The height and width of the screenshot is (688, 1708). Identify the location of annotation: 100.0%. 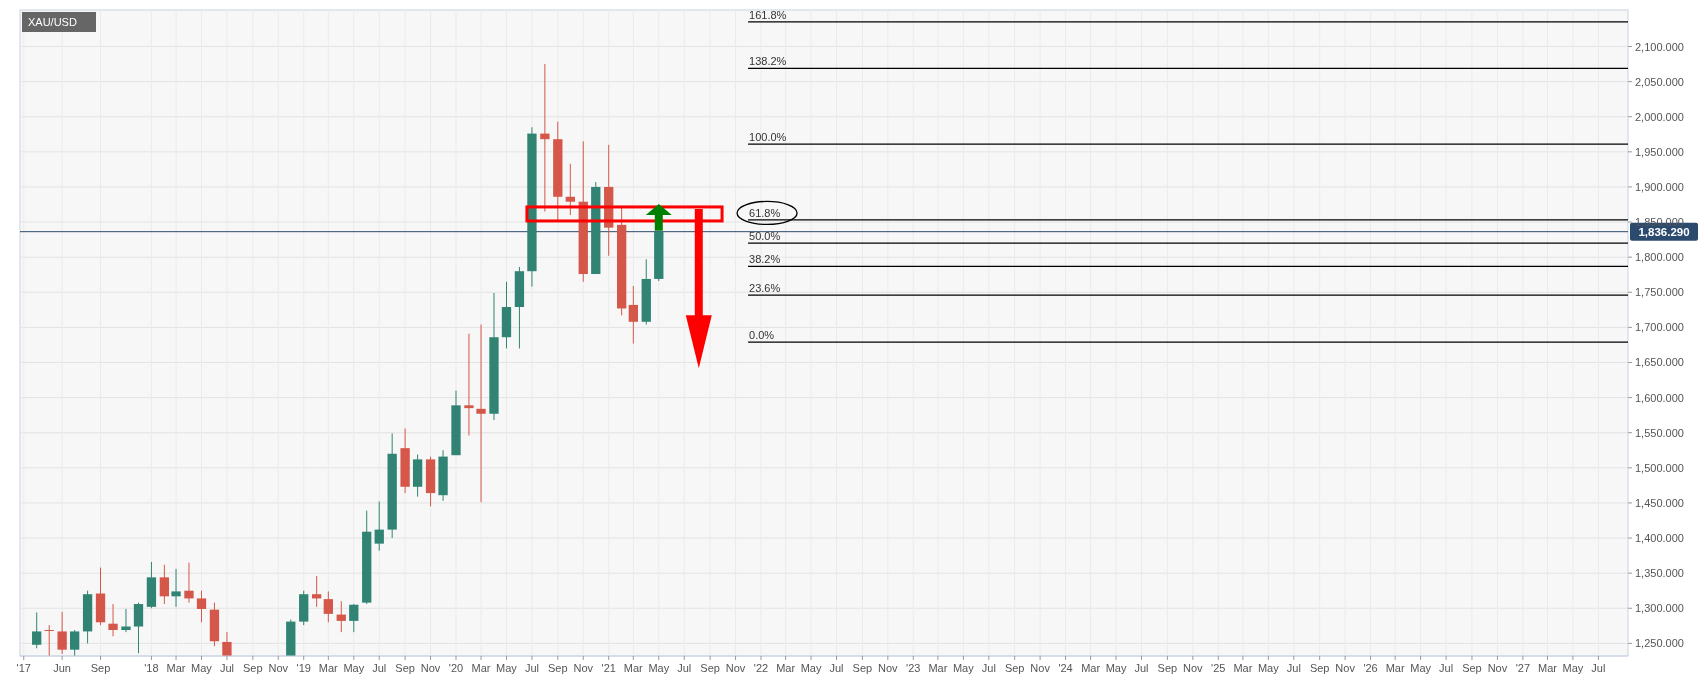
(768, 137).